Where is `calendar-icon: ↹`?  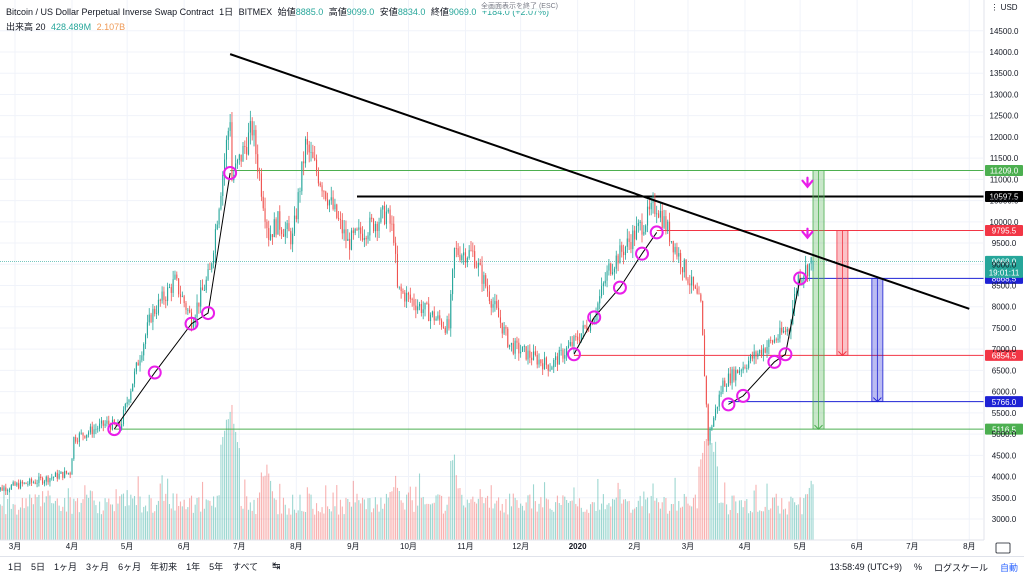 calendar-icon: ↹ is located at coordinates (276, 566).